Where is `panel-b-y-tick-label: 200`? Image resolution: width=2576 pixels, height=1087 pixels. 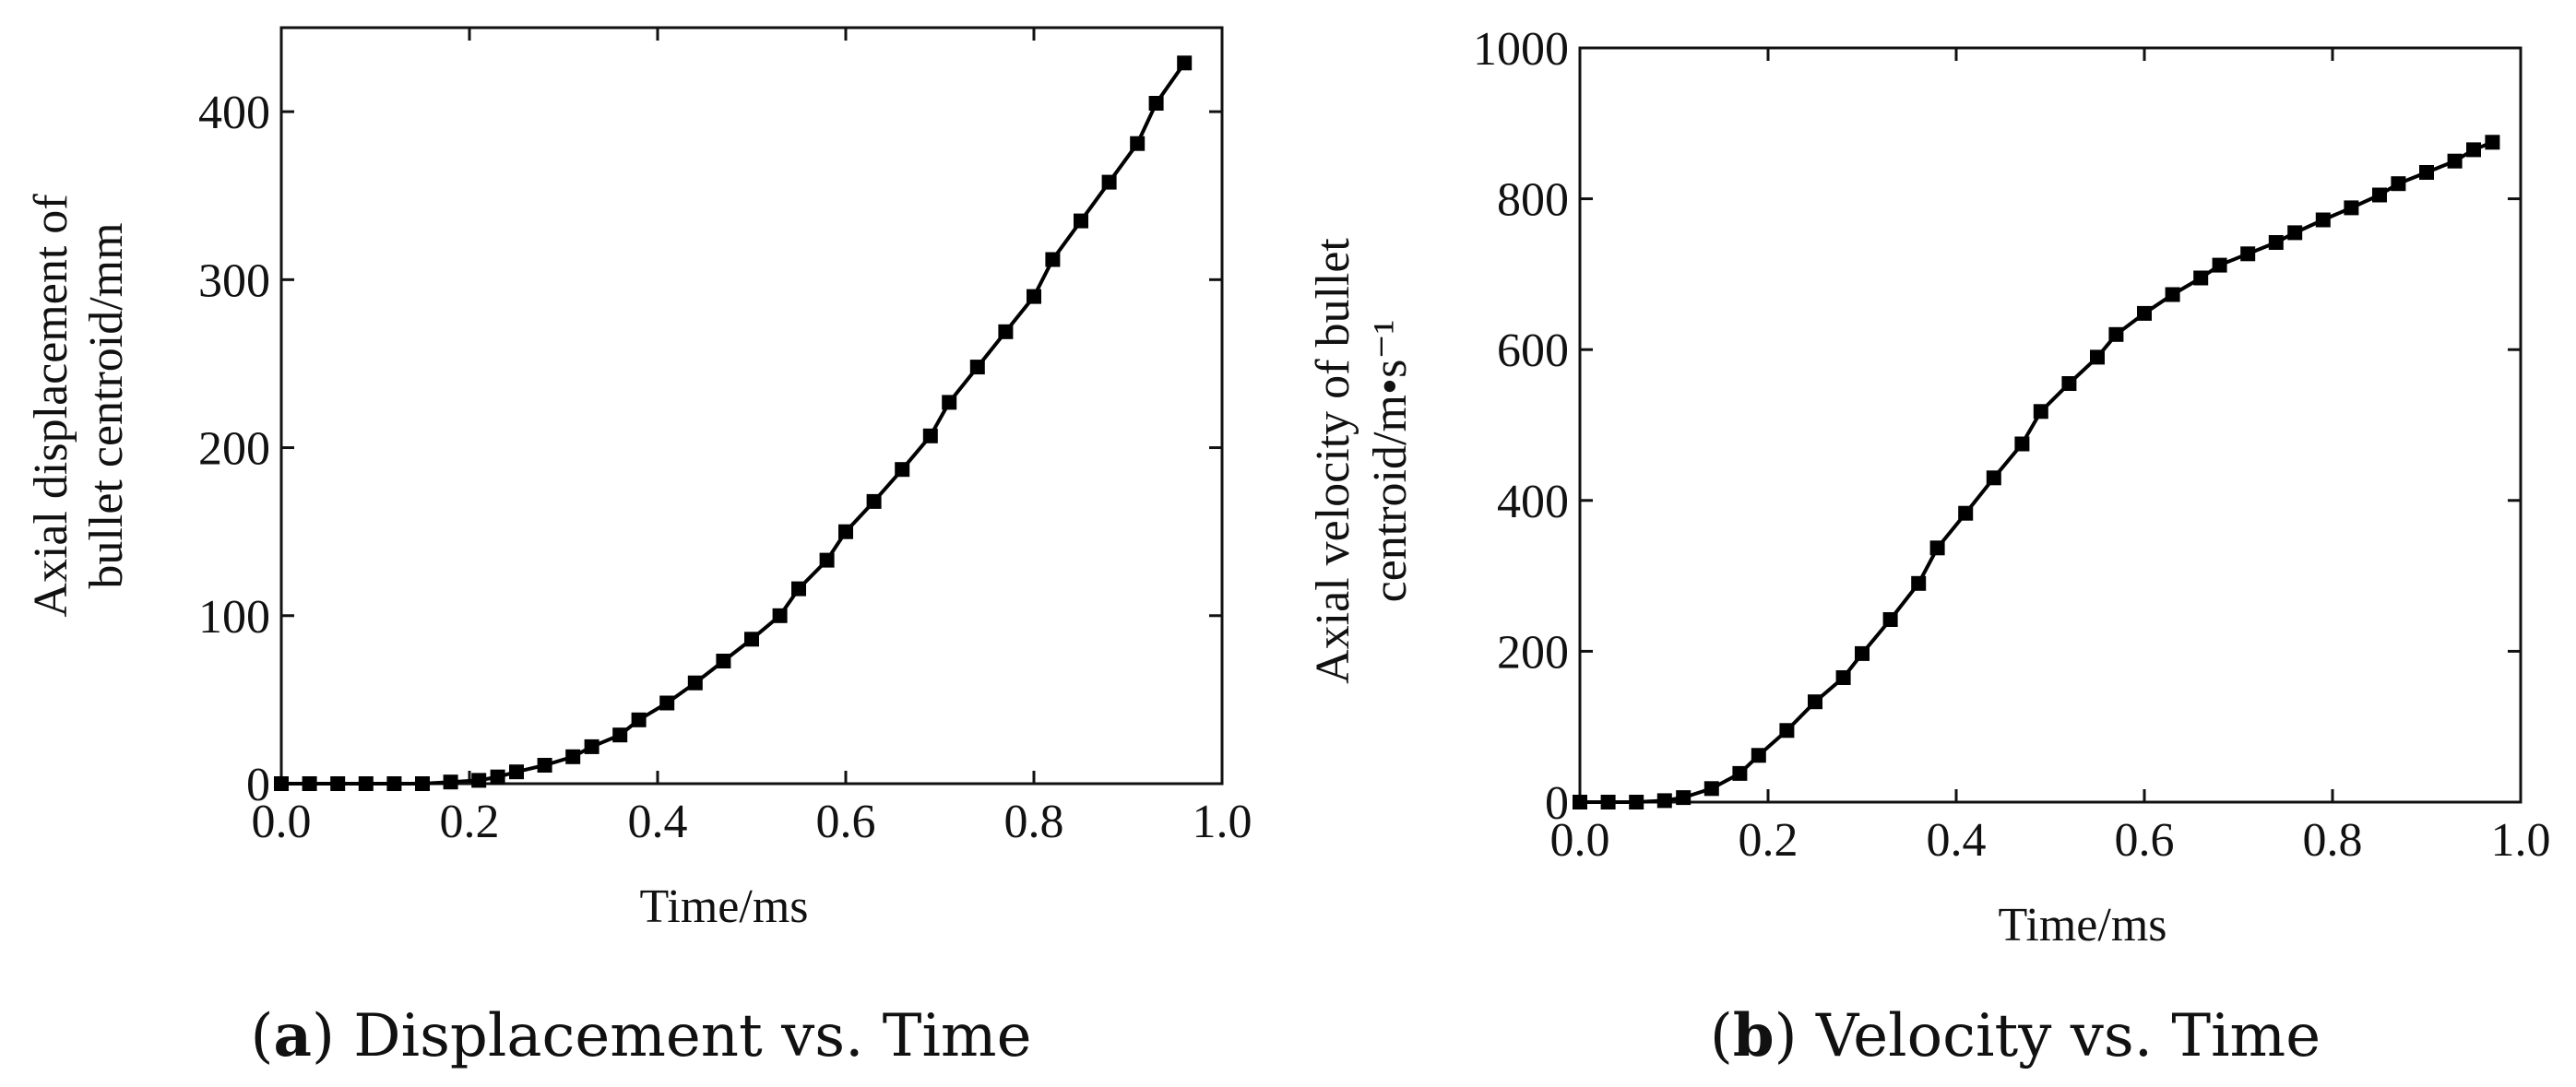
panel-b-y-tick-label: 200 is located at coordinates (1533, 652).